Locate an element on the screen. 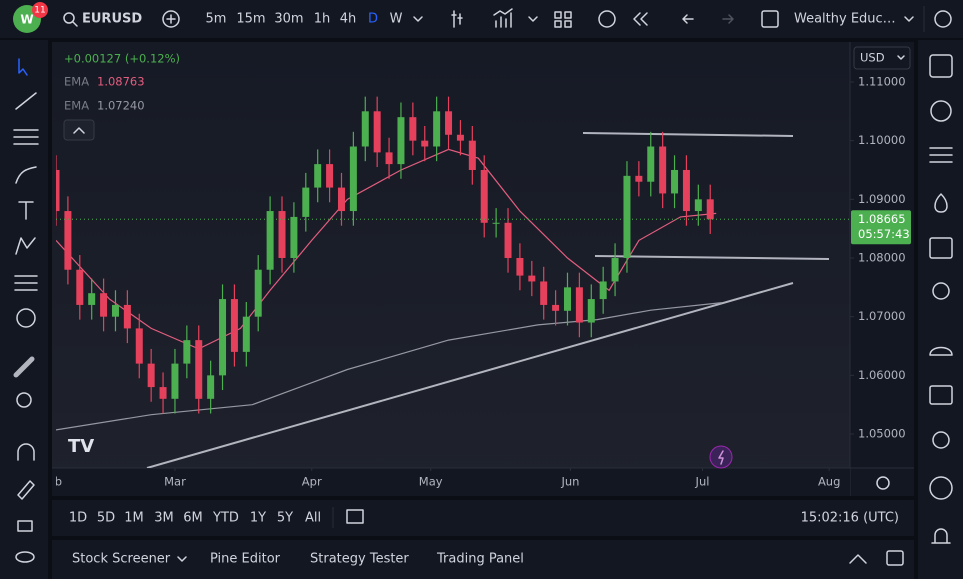 The height and width of the screenshot is (579, 963). range-button: All is located at coordinates (313, 518).